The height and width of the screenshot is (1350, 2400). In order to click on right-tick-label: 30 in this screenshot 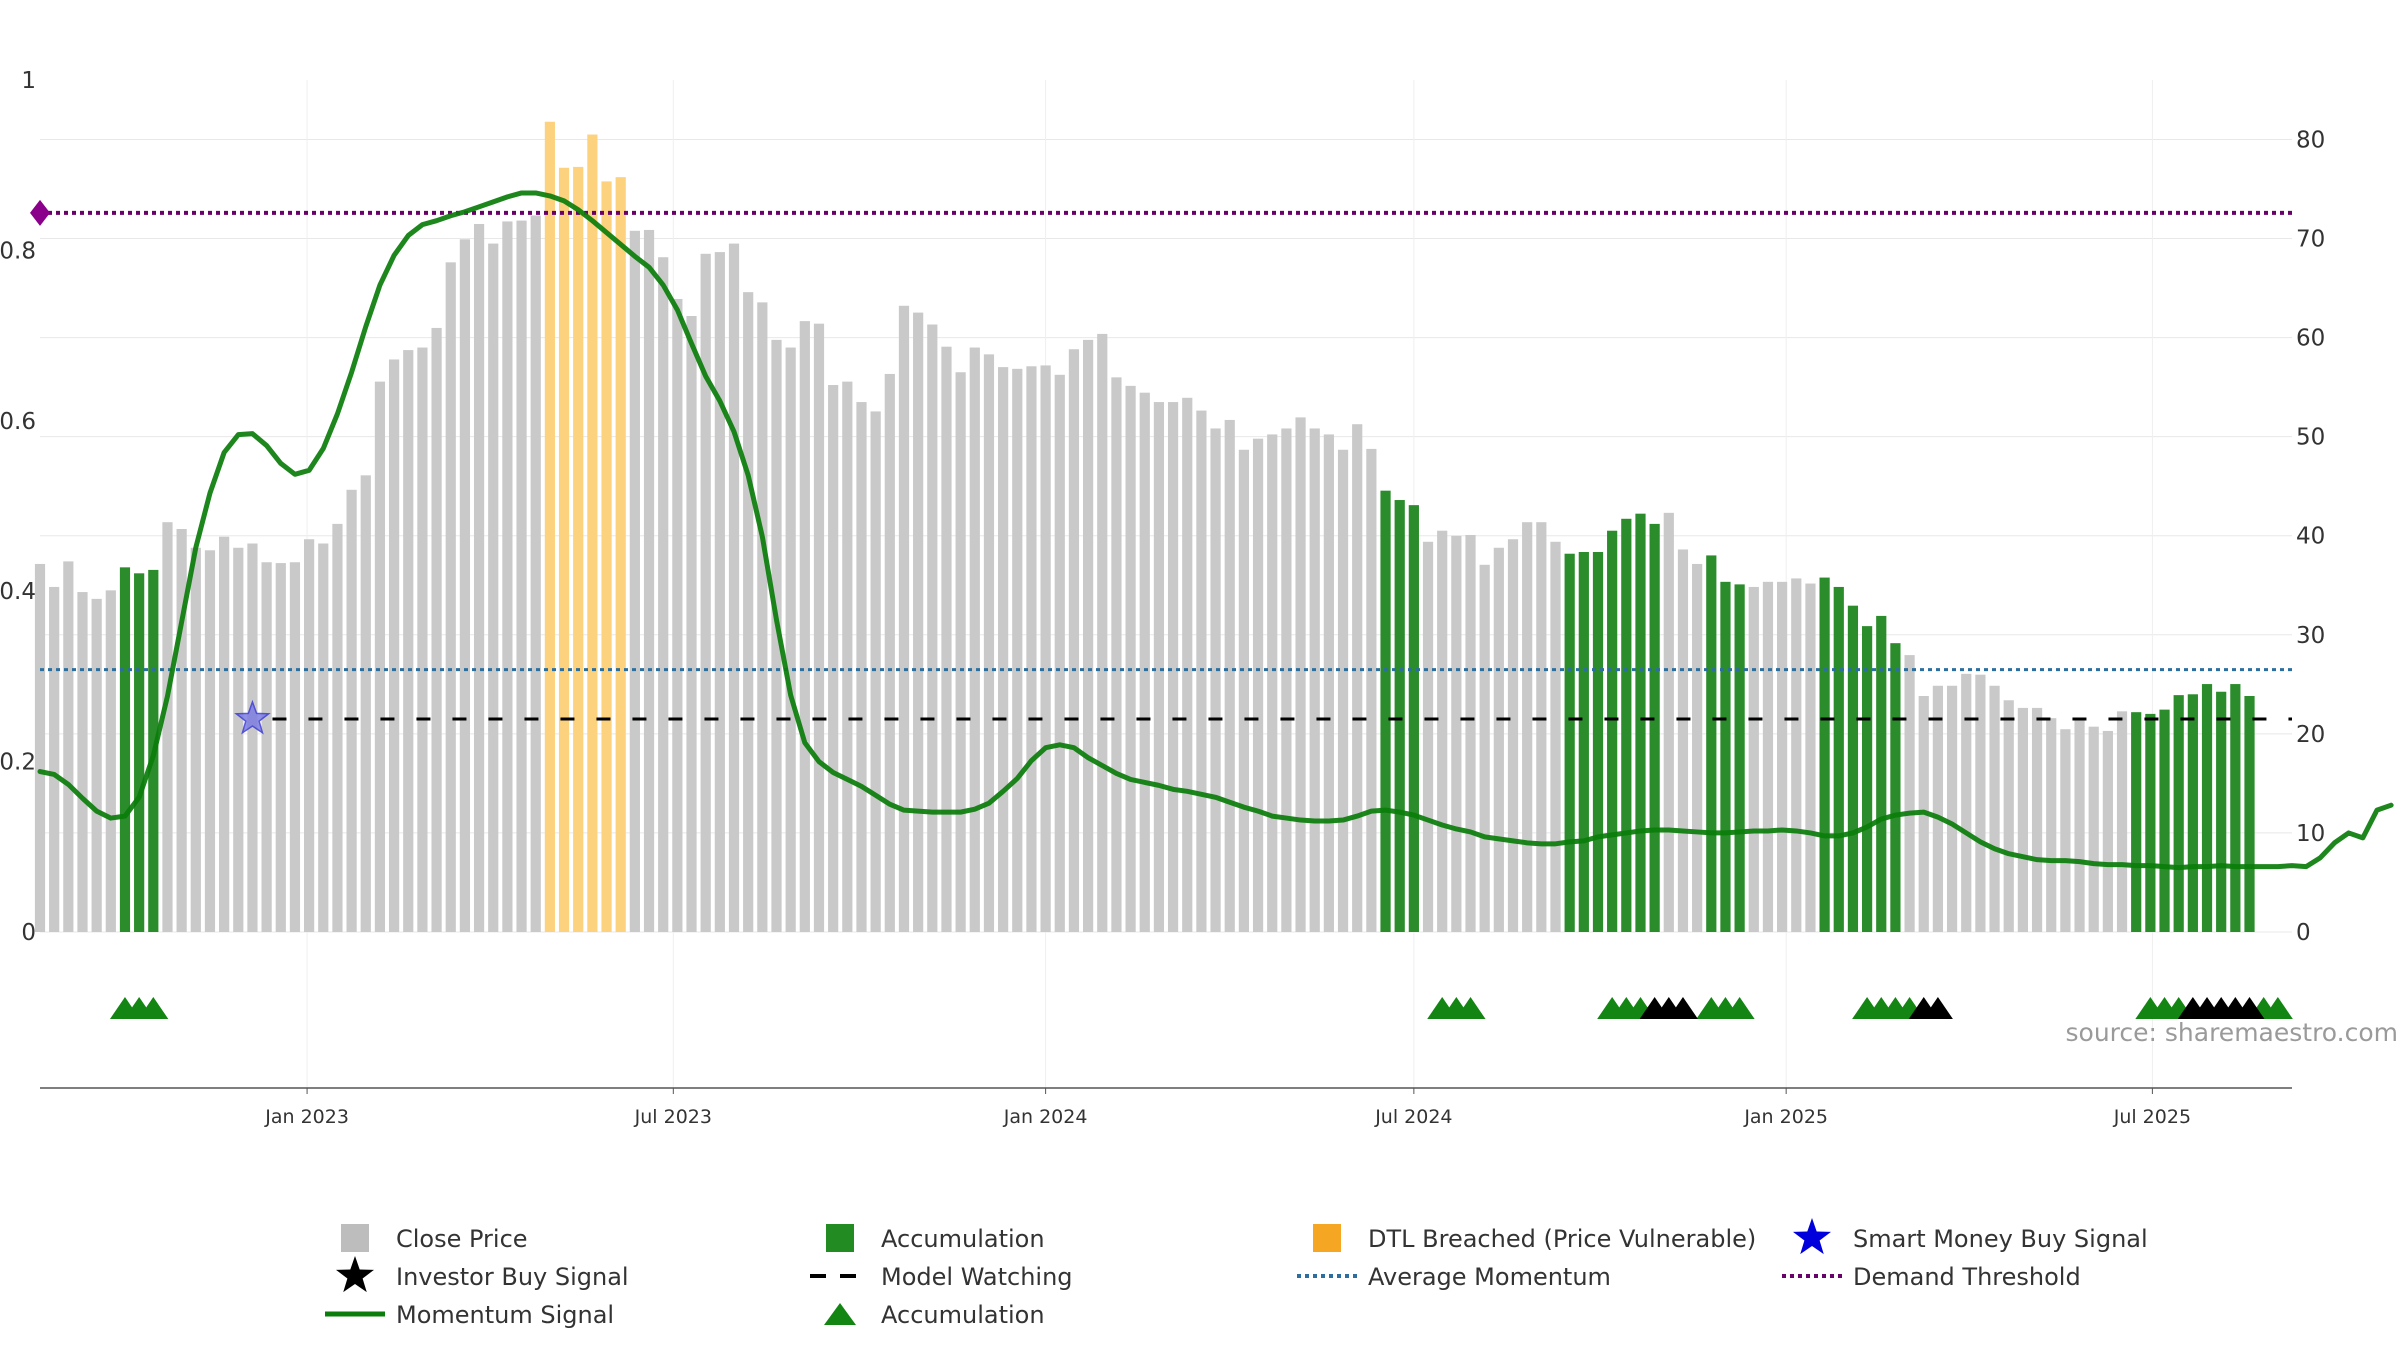, I will do `click(2310, 636)`.